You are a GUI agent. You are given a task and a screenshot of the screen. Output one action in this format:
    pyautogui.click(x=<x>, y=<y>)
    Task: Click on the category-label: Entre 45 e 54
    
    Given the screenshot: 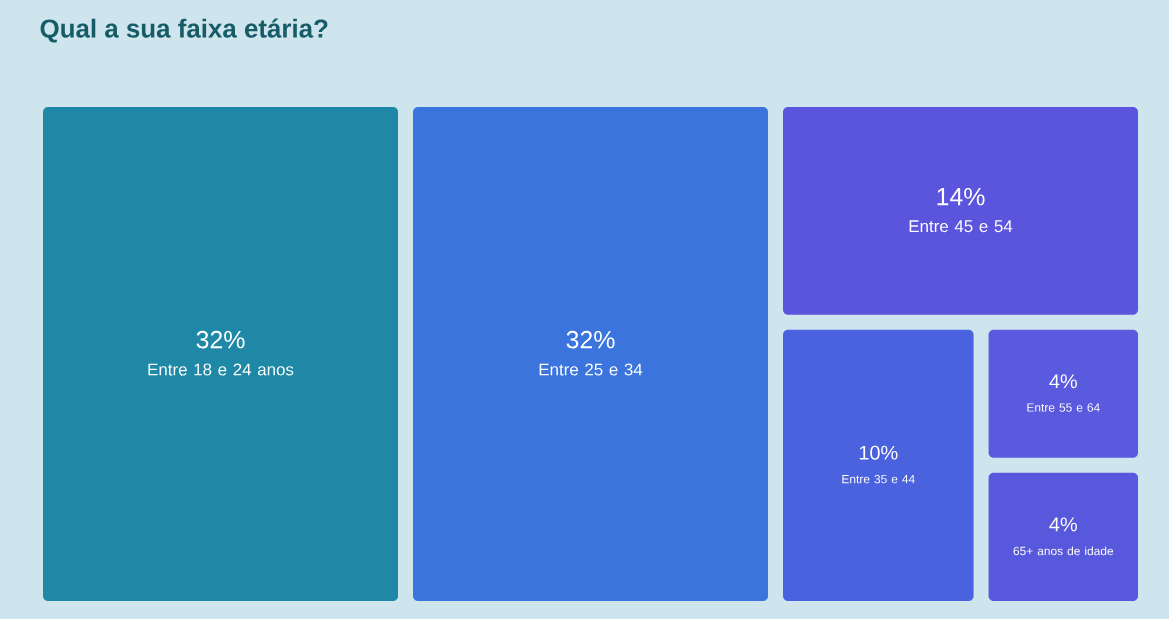 What is the action you would take?
    pyautogui.click(x=961, y=226)
    